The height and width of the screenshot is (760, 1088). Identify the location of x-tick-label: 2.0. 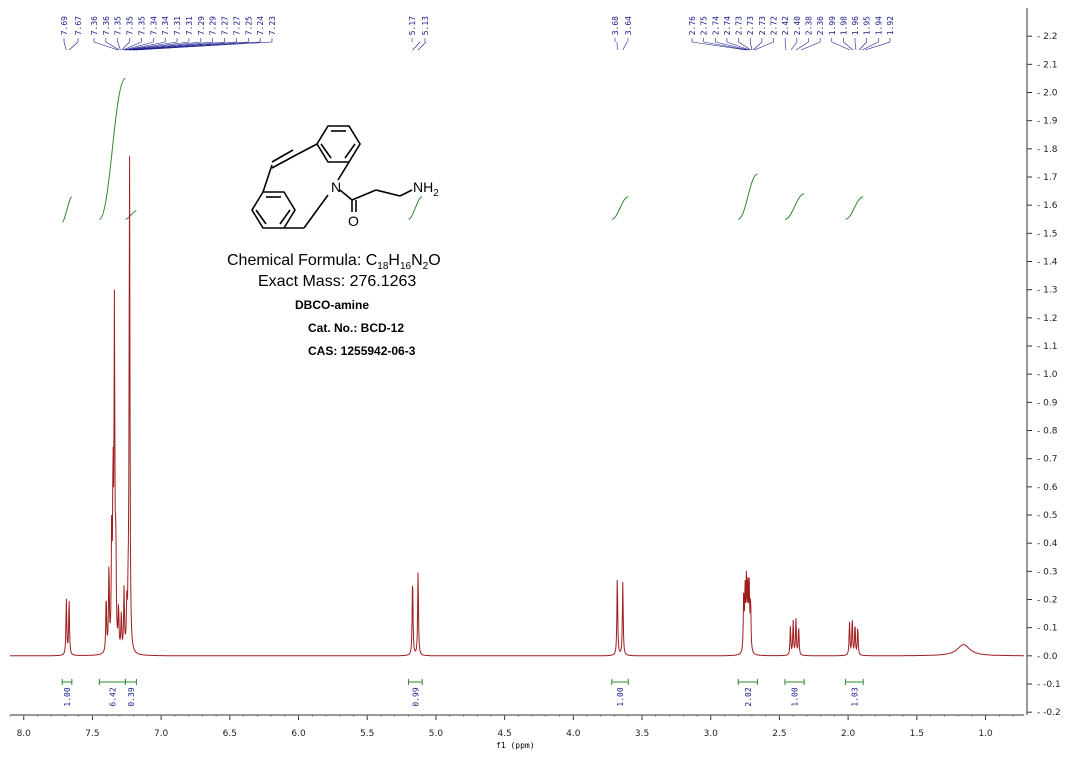
(848, 734).